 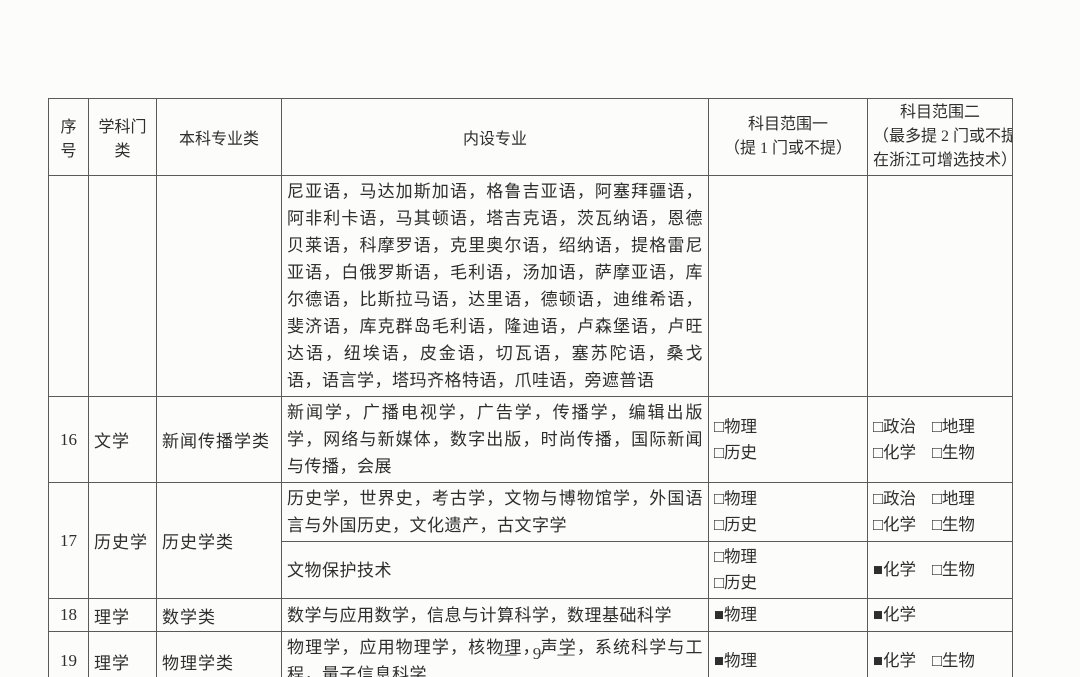 What do you see at coordinates (788, 654) in the screenshot?
I see `cell-range1-19: ■物理` at bounding box center [788, 654].